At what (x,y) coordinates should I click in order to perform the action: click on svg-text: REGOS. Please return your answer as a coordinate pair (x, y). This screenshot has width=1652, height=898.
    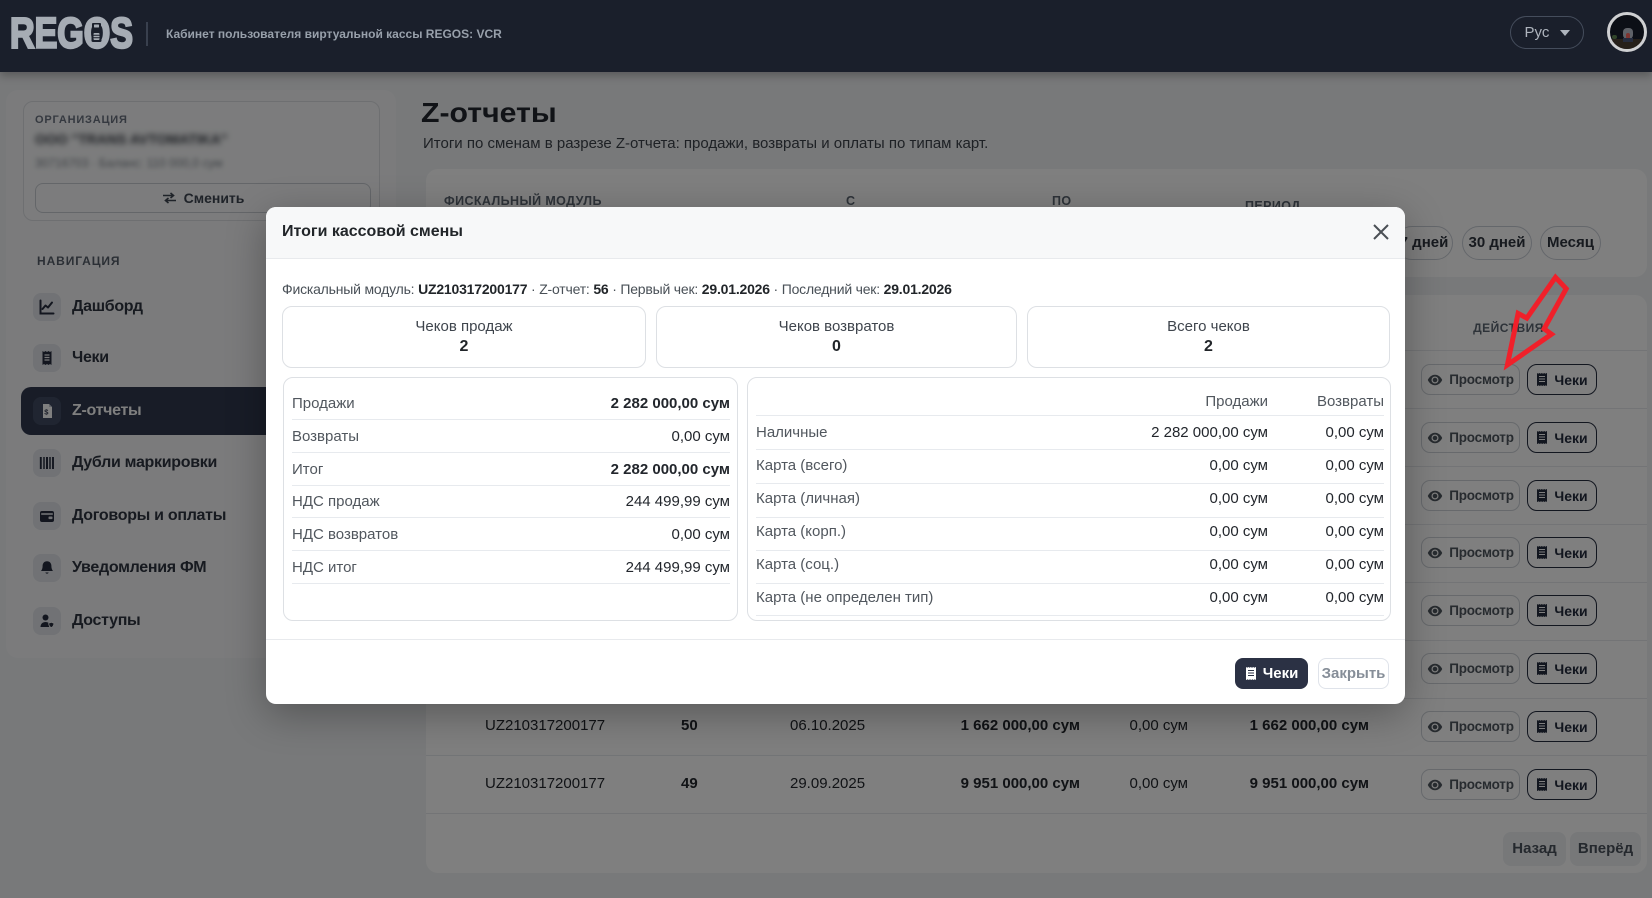
    Looking at the image, I should click on (71, 34).